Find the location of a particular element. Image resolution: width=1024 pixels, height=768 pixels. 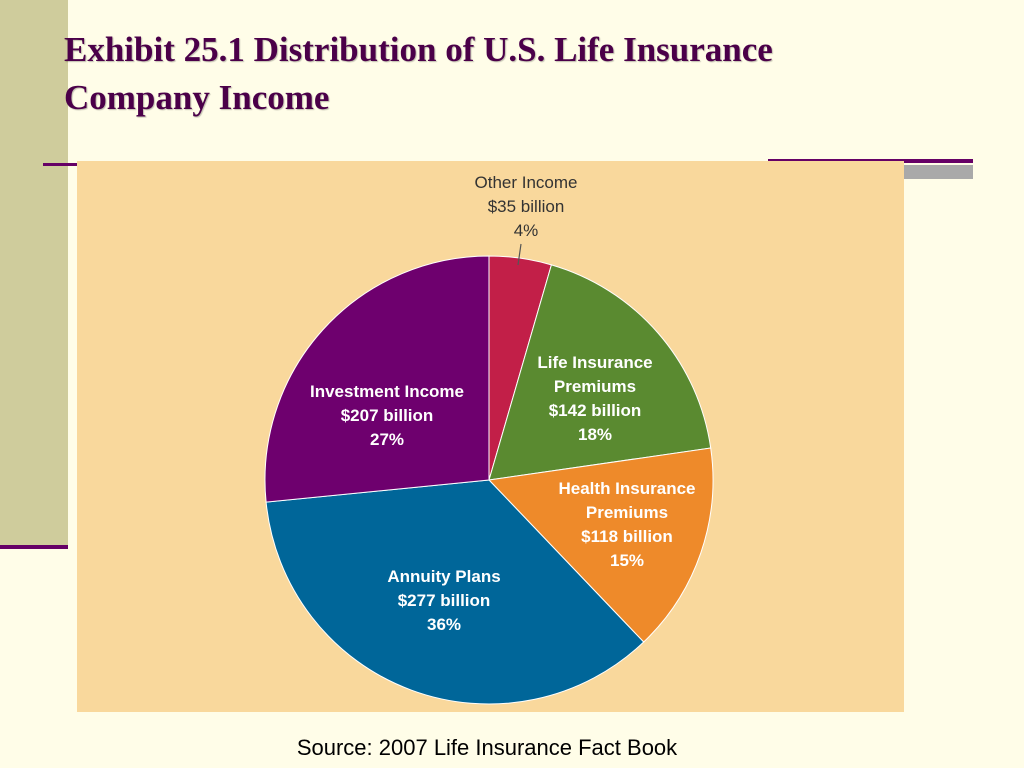

slice-label-life-line-1: Life Insurance is located at coordinates (594, 362).